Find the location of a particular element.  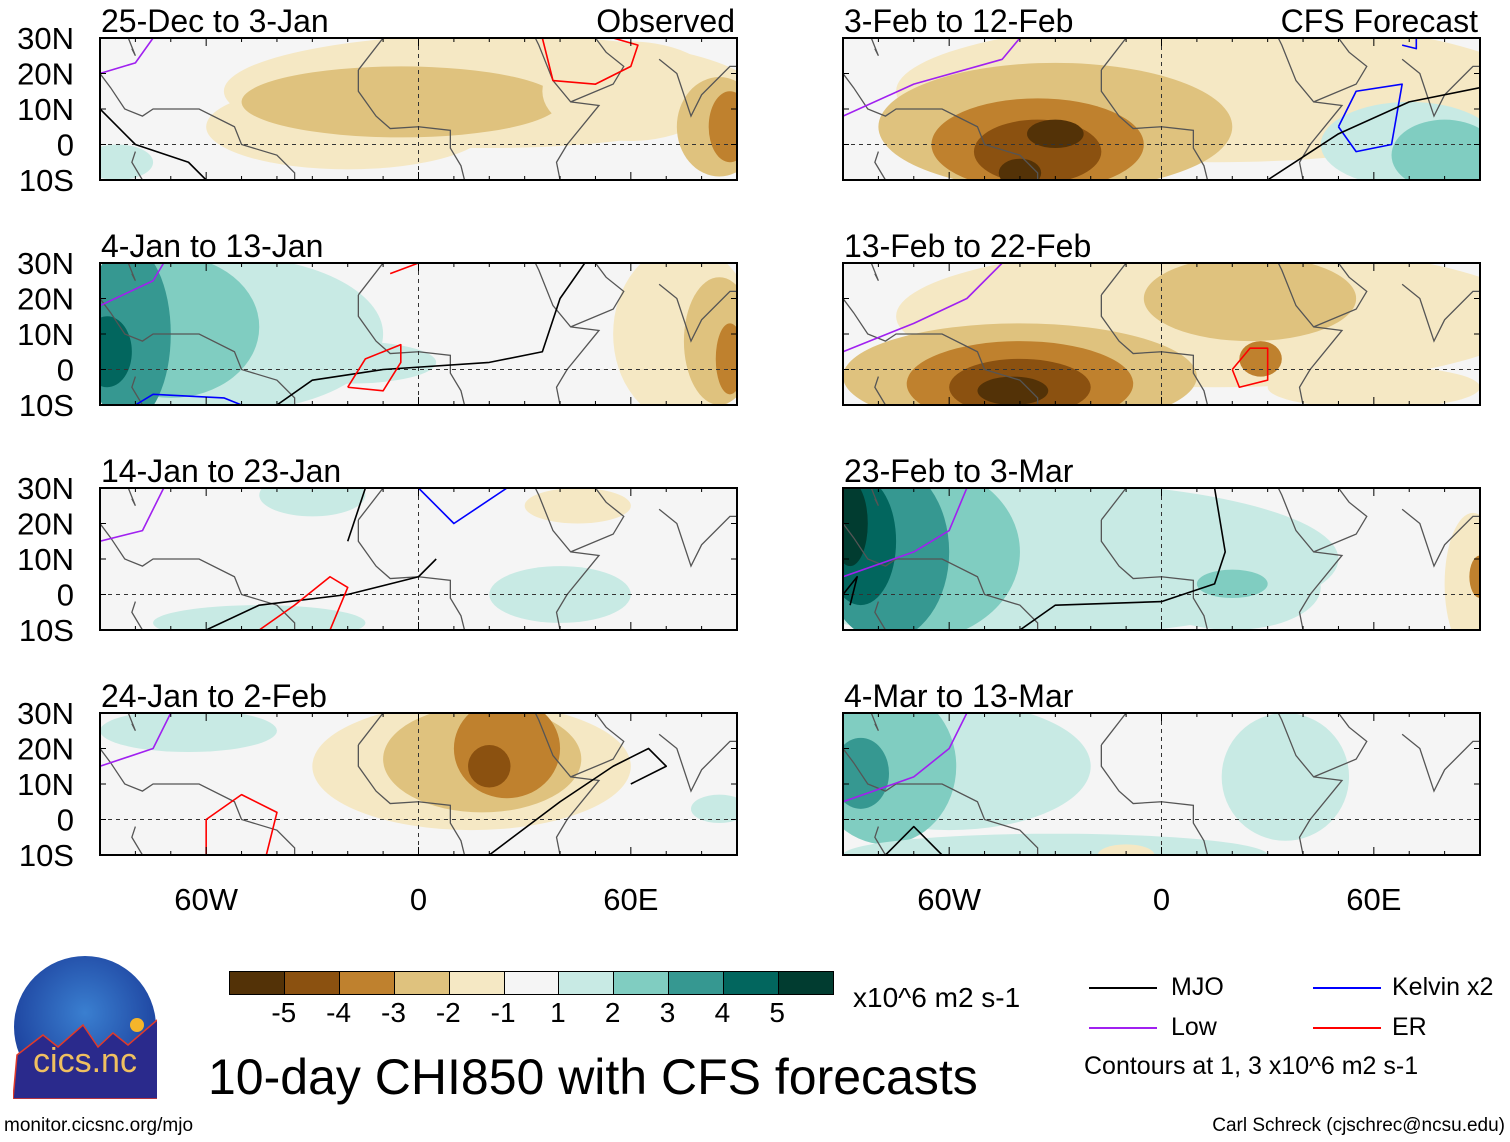

colorbar is located at coordinates (531, 983).